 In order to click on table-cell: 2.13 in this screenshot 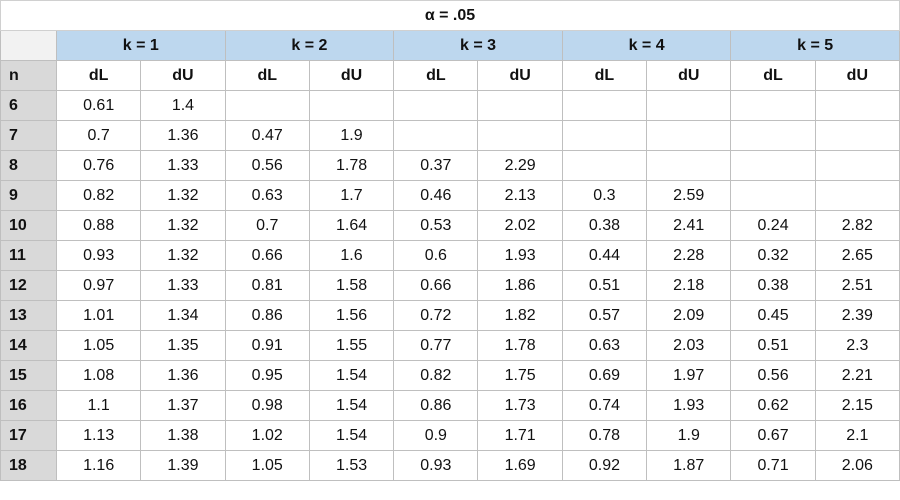, I will do `click(520, 195)`.